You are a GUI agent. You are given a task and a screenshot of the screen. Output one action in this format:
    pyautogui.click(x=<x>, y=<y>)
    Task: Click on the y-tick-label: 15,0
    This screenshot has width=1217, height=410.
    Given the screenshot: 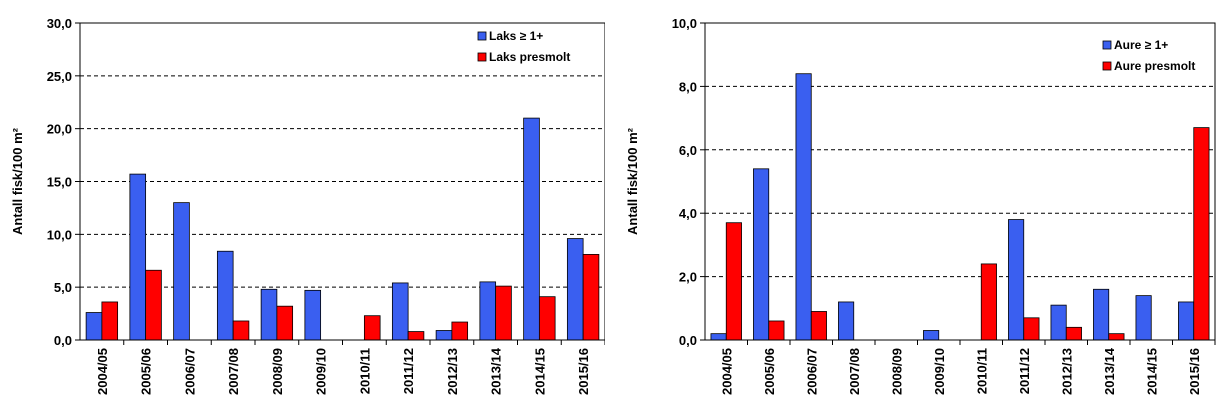 What is the action you would take?
    pyautogui.click(x=59, y=182)
    